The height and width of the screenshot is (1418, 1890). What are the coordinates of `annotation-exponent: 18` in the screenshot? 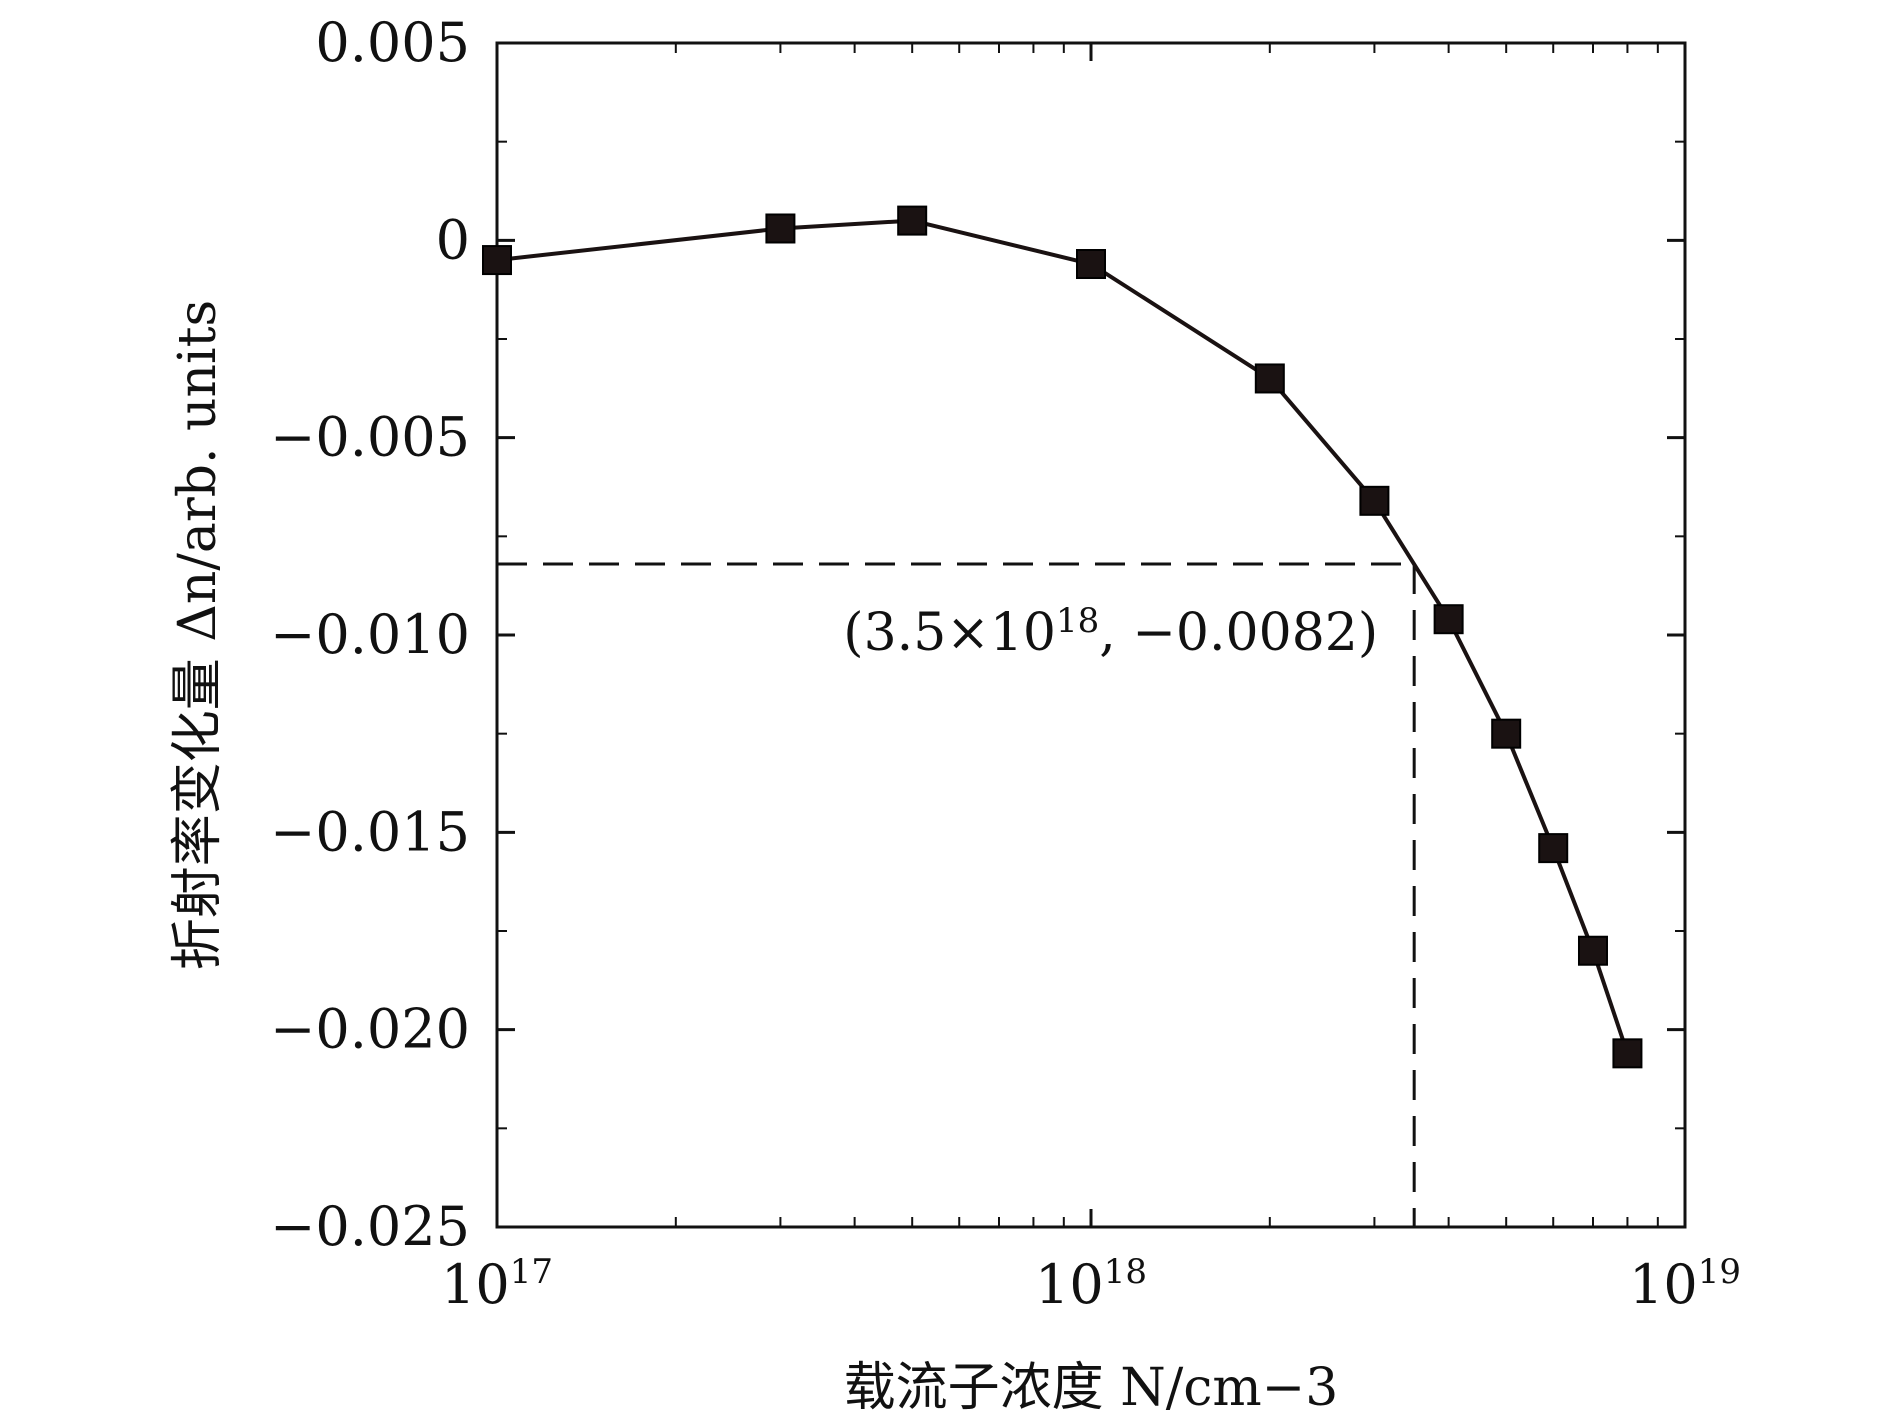 It's located at (1077, 621).